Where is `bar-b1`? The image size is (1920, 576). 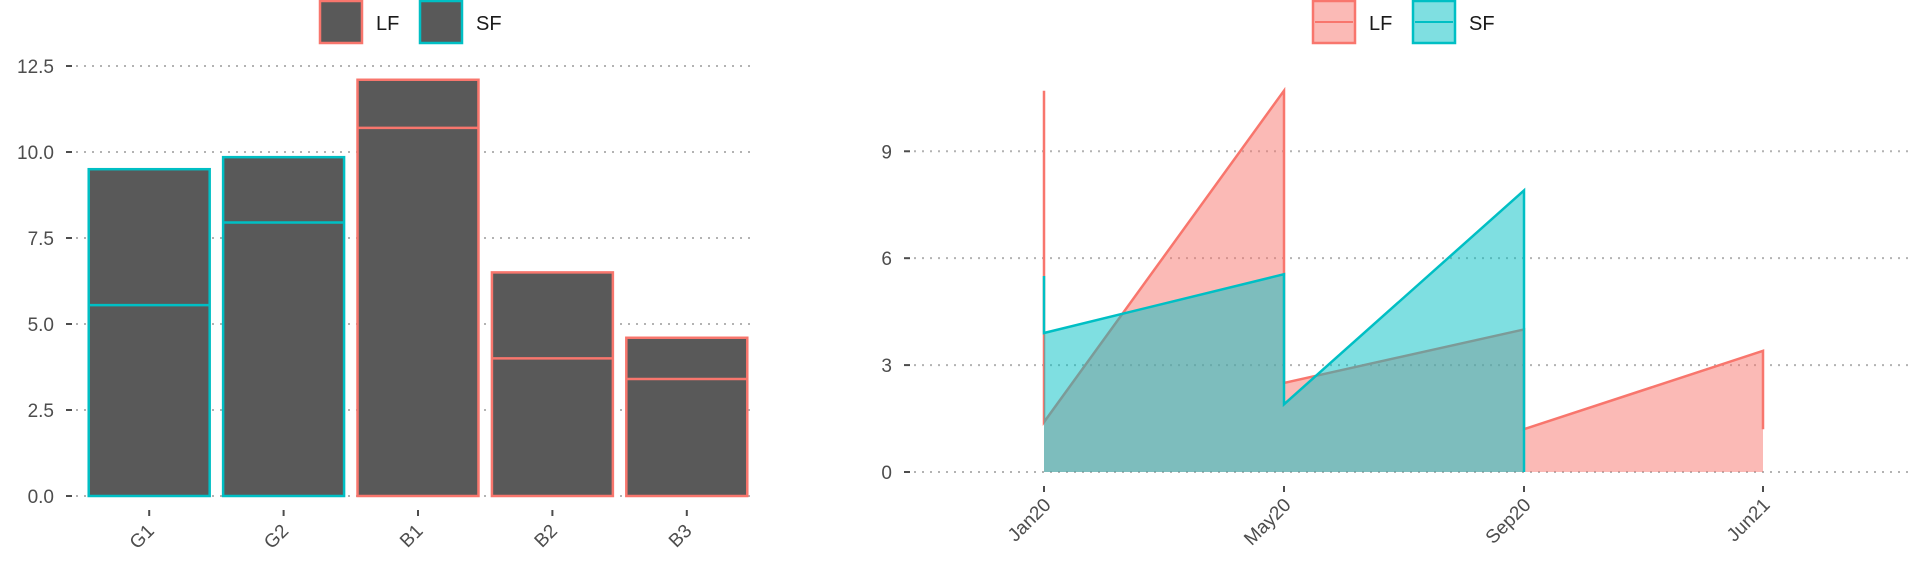 bar-b1 is located at coordinates (418, 288).